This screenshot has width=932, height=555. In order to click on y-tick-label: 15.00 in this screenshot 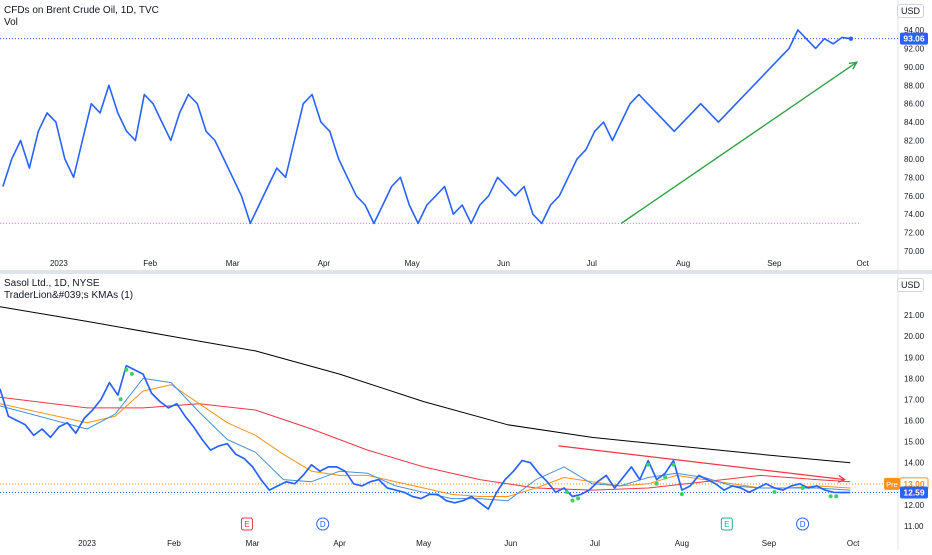, I will do `click(914, 442)`.